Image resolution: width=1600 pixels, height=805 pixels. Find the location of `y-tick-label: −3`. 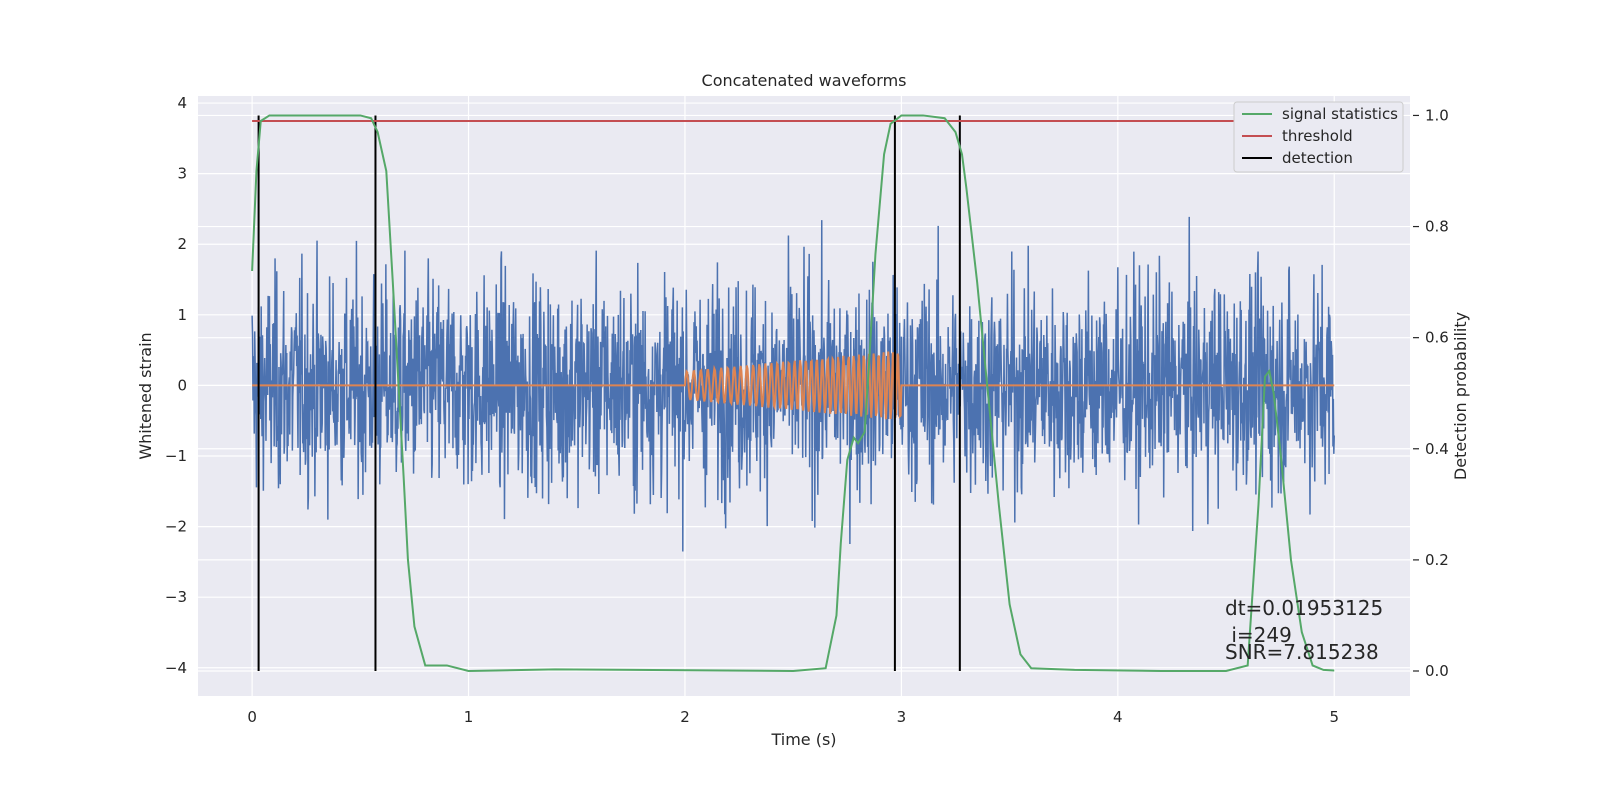

y-tick-label: −3 is located at coordinates (176, 597).